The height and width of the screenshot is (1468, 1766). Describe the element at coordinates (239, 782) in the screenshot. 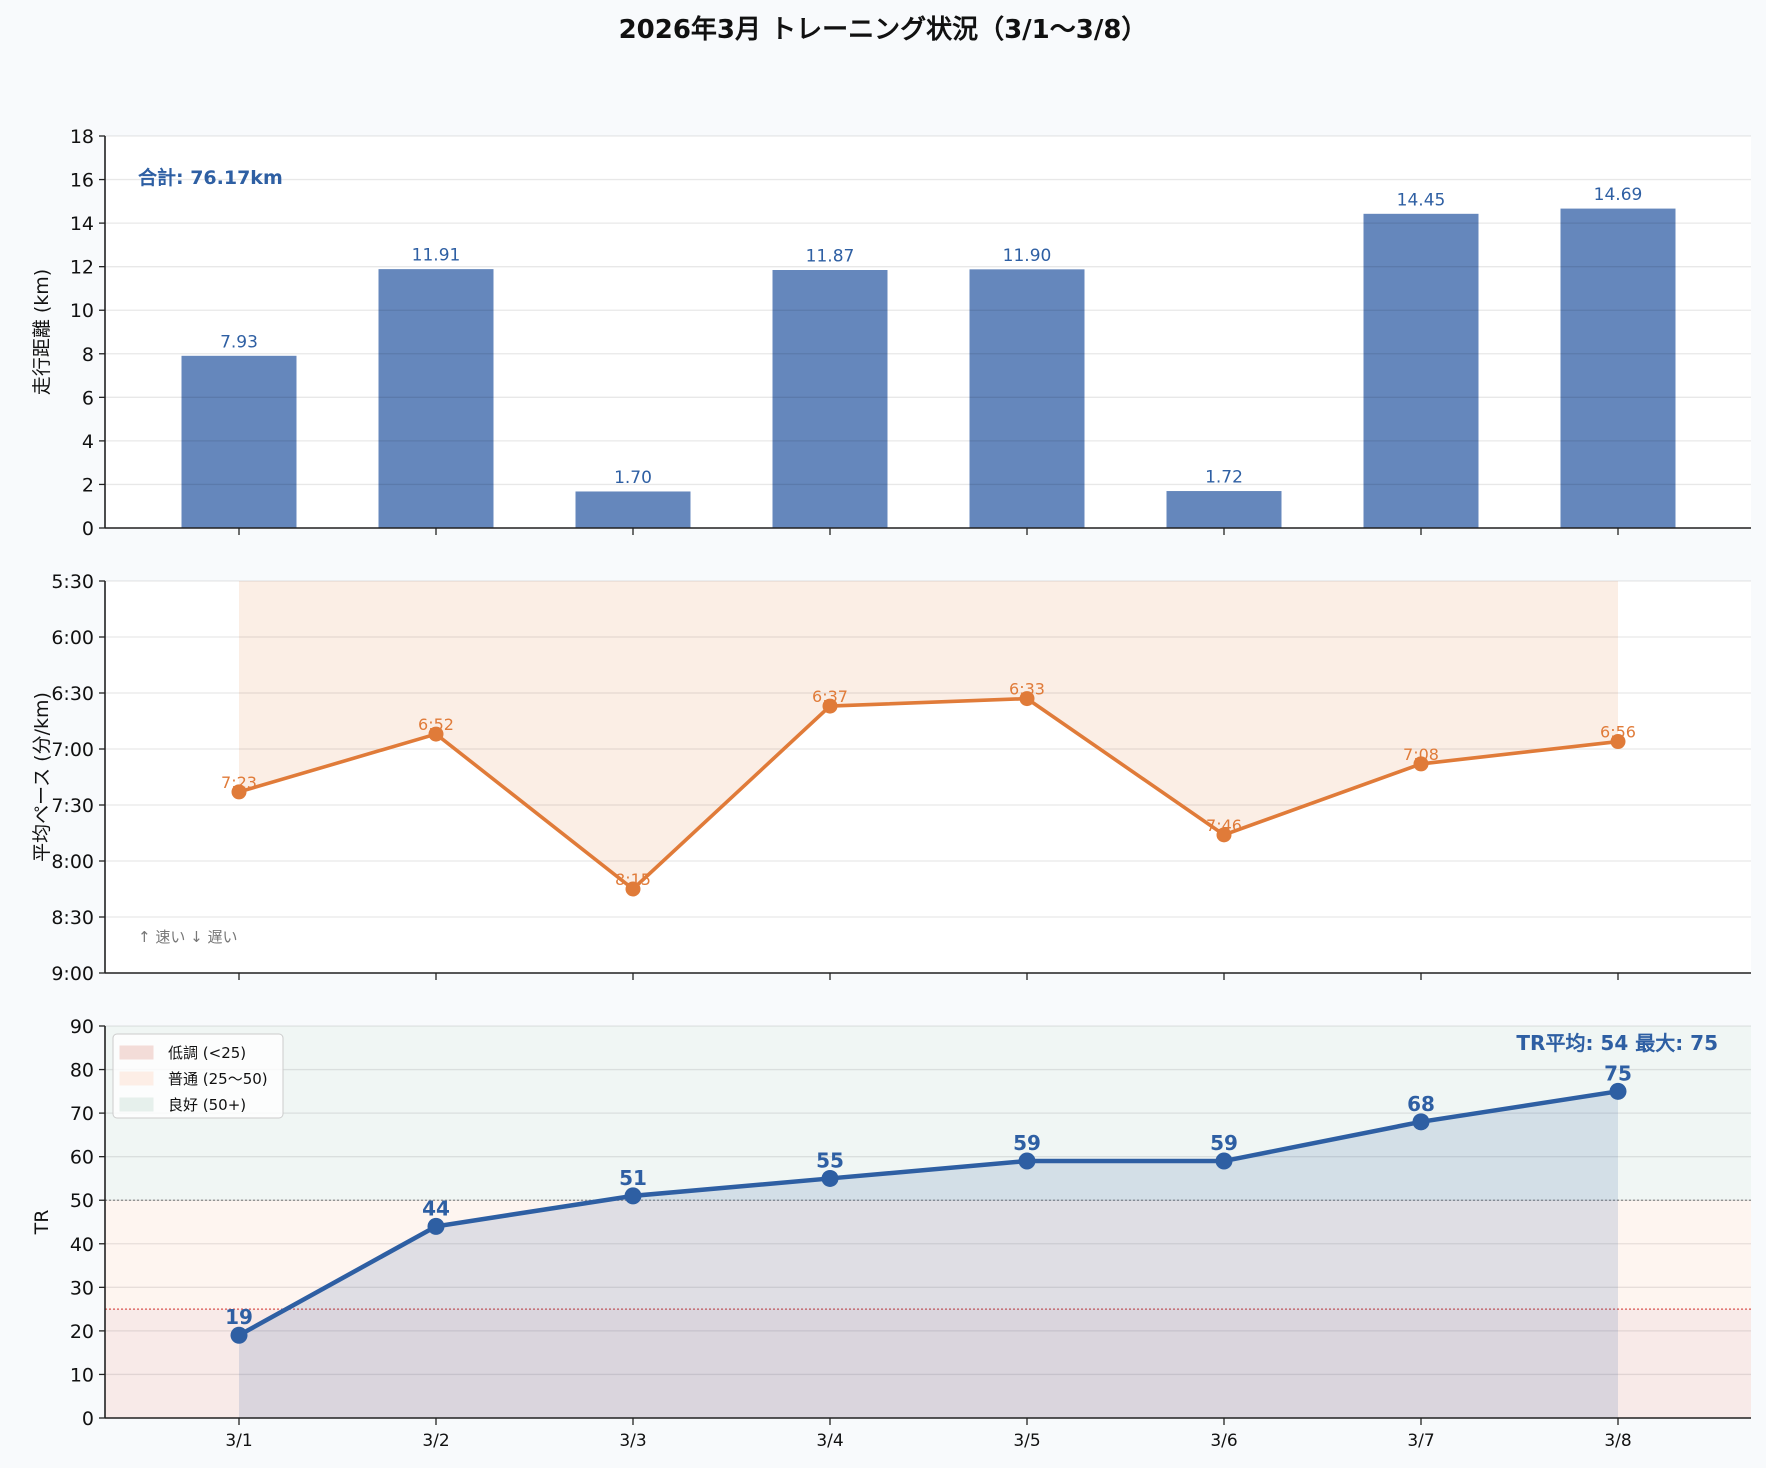

I see `pace-value-label: 7:23` at that location.